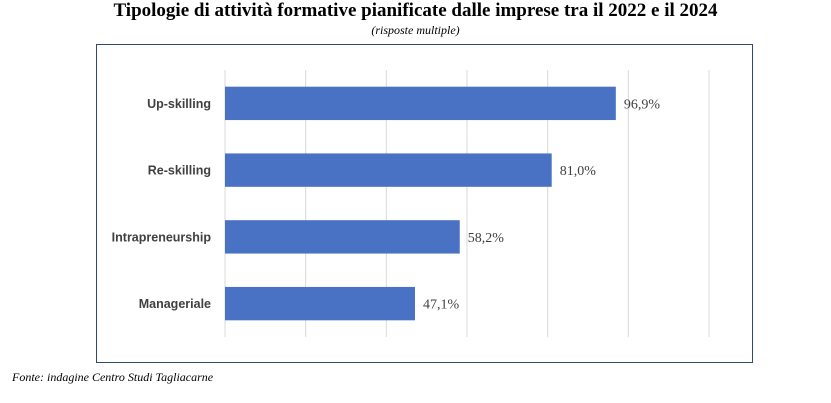 Image resolution: width=831 pixels, height=403 pixels. I want to click on category-label: Manageriale, so click(175, 304).